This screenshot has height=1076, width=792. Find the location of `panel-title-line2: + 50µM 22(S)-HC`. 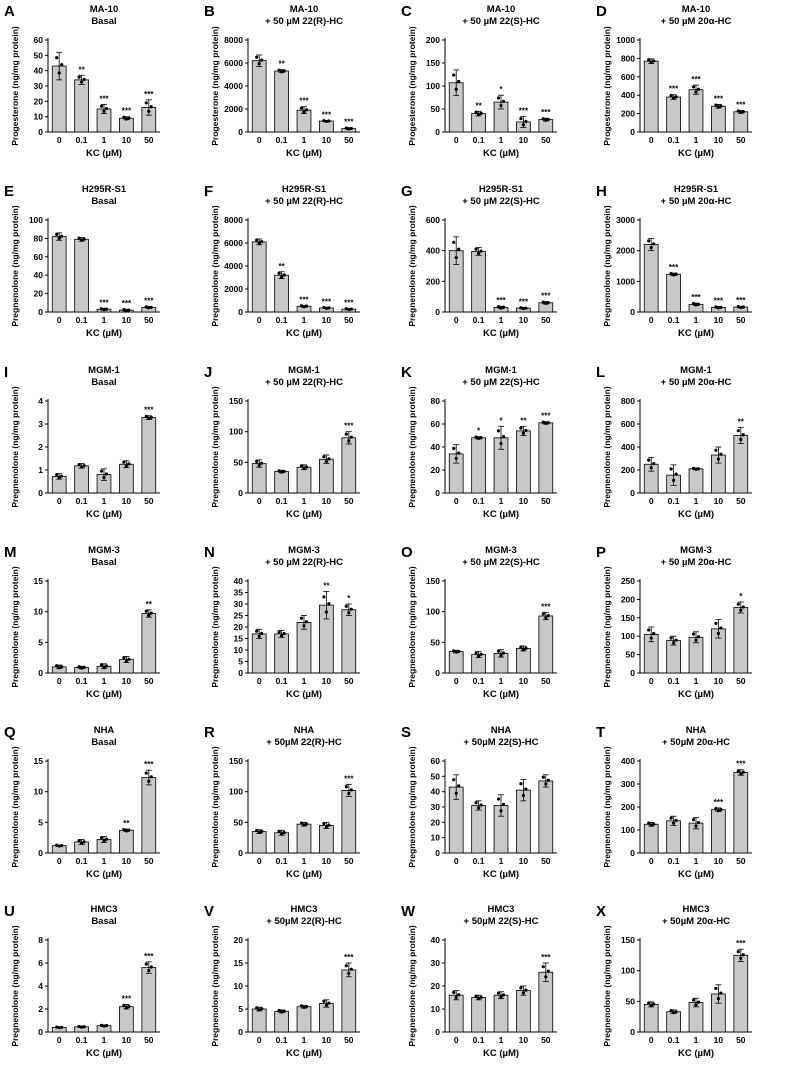

panel-title-line2: + 50µM 22(S)-HC is located at coordinates (501, 921).